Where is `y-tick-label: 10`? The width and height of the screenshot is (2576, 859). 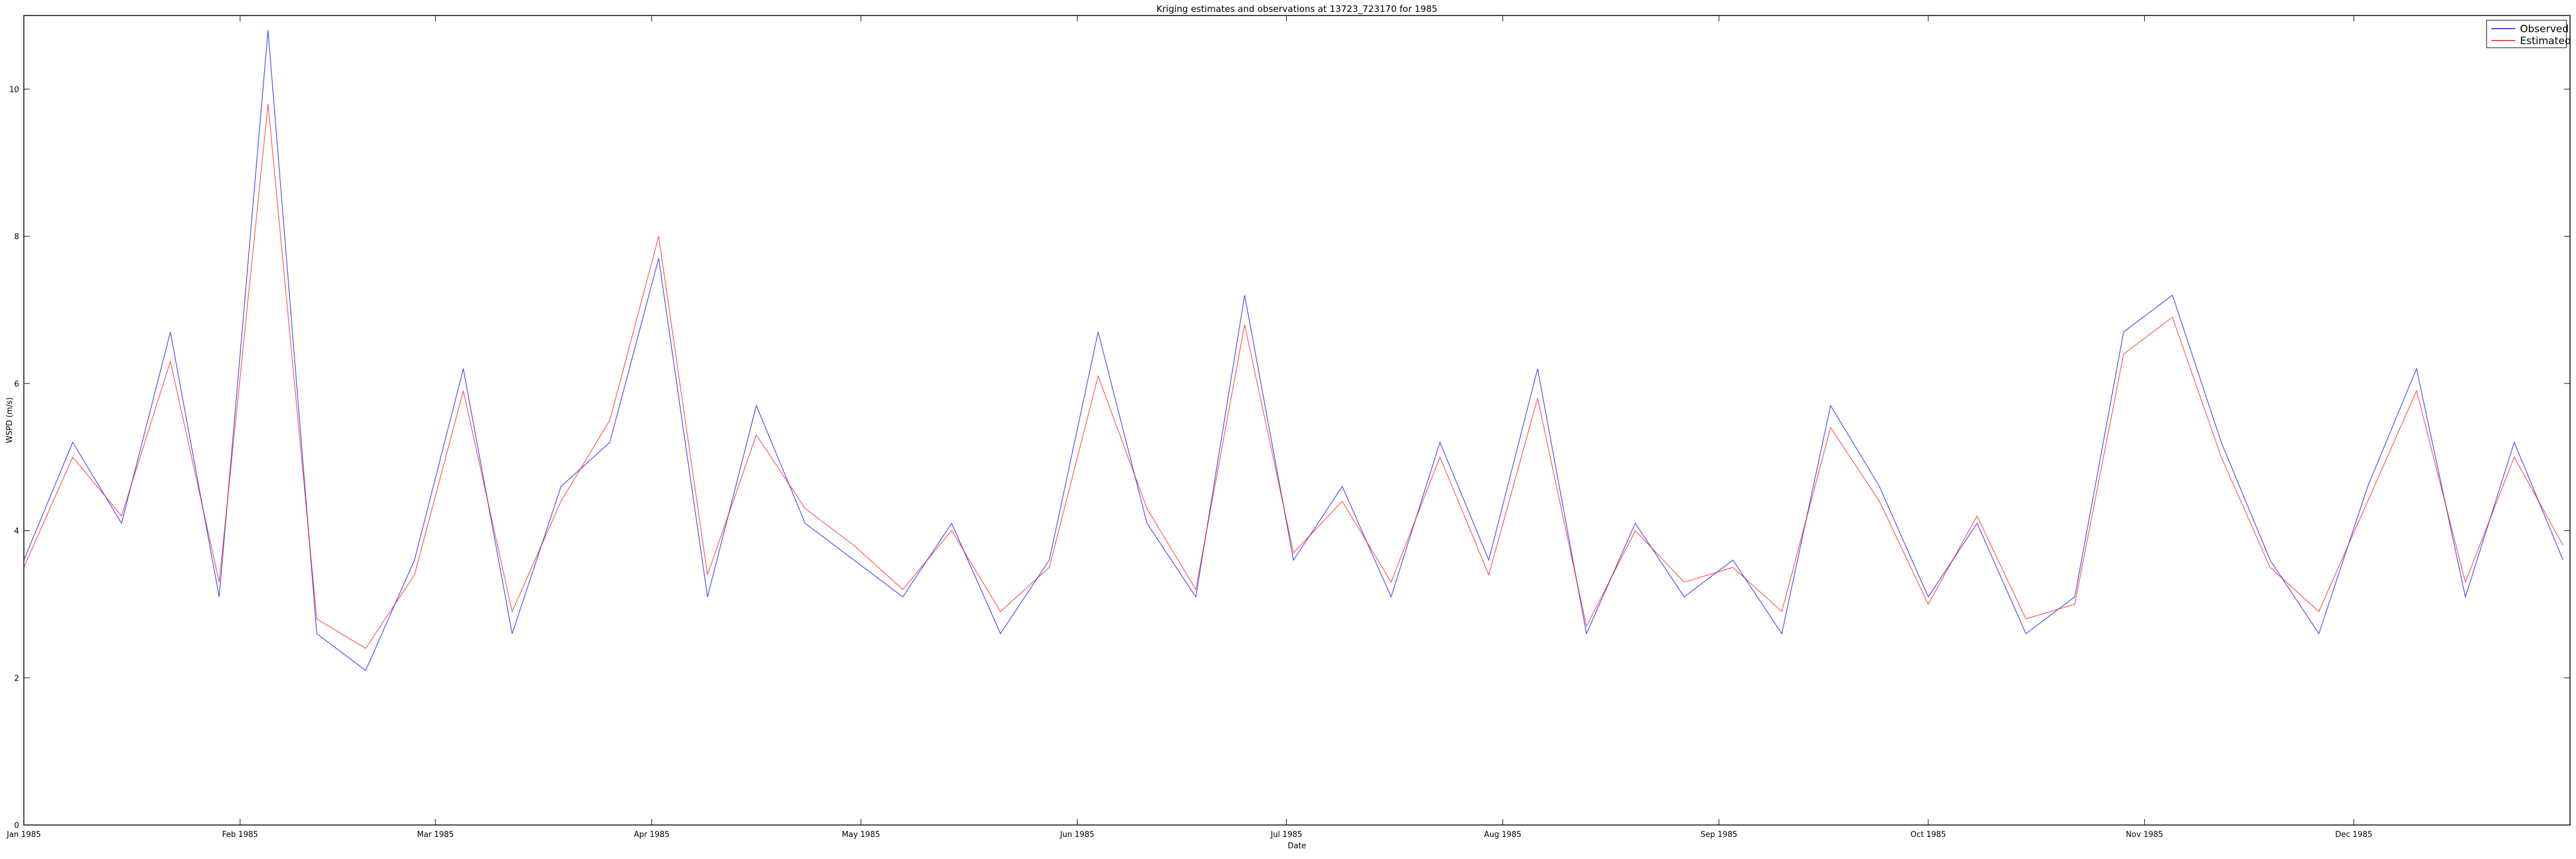
y-tick-label: 10 is located at coordinates (14, 89).